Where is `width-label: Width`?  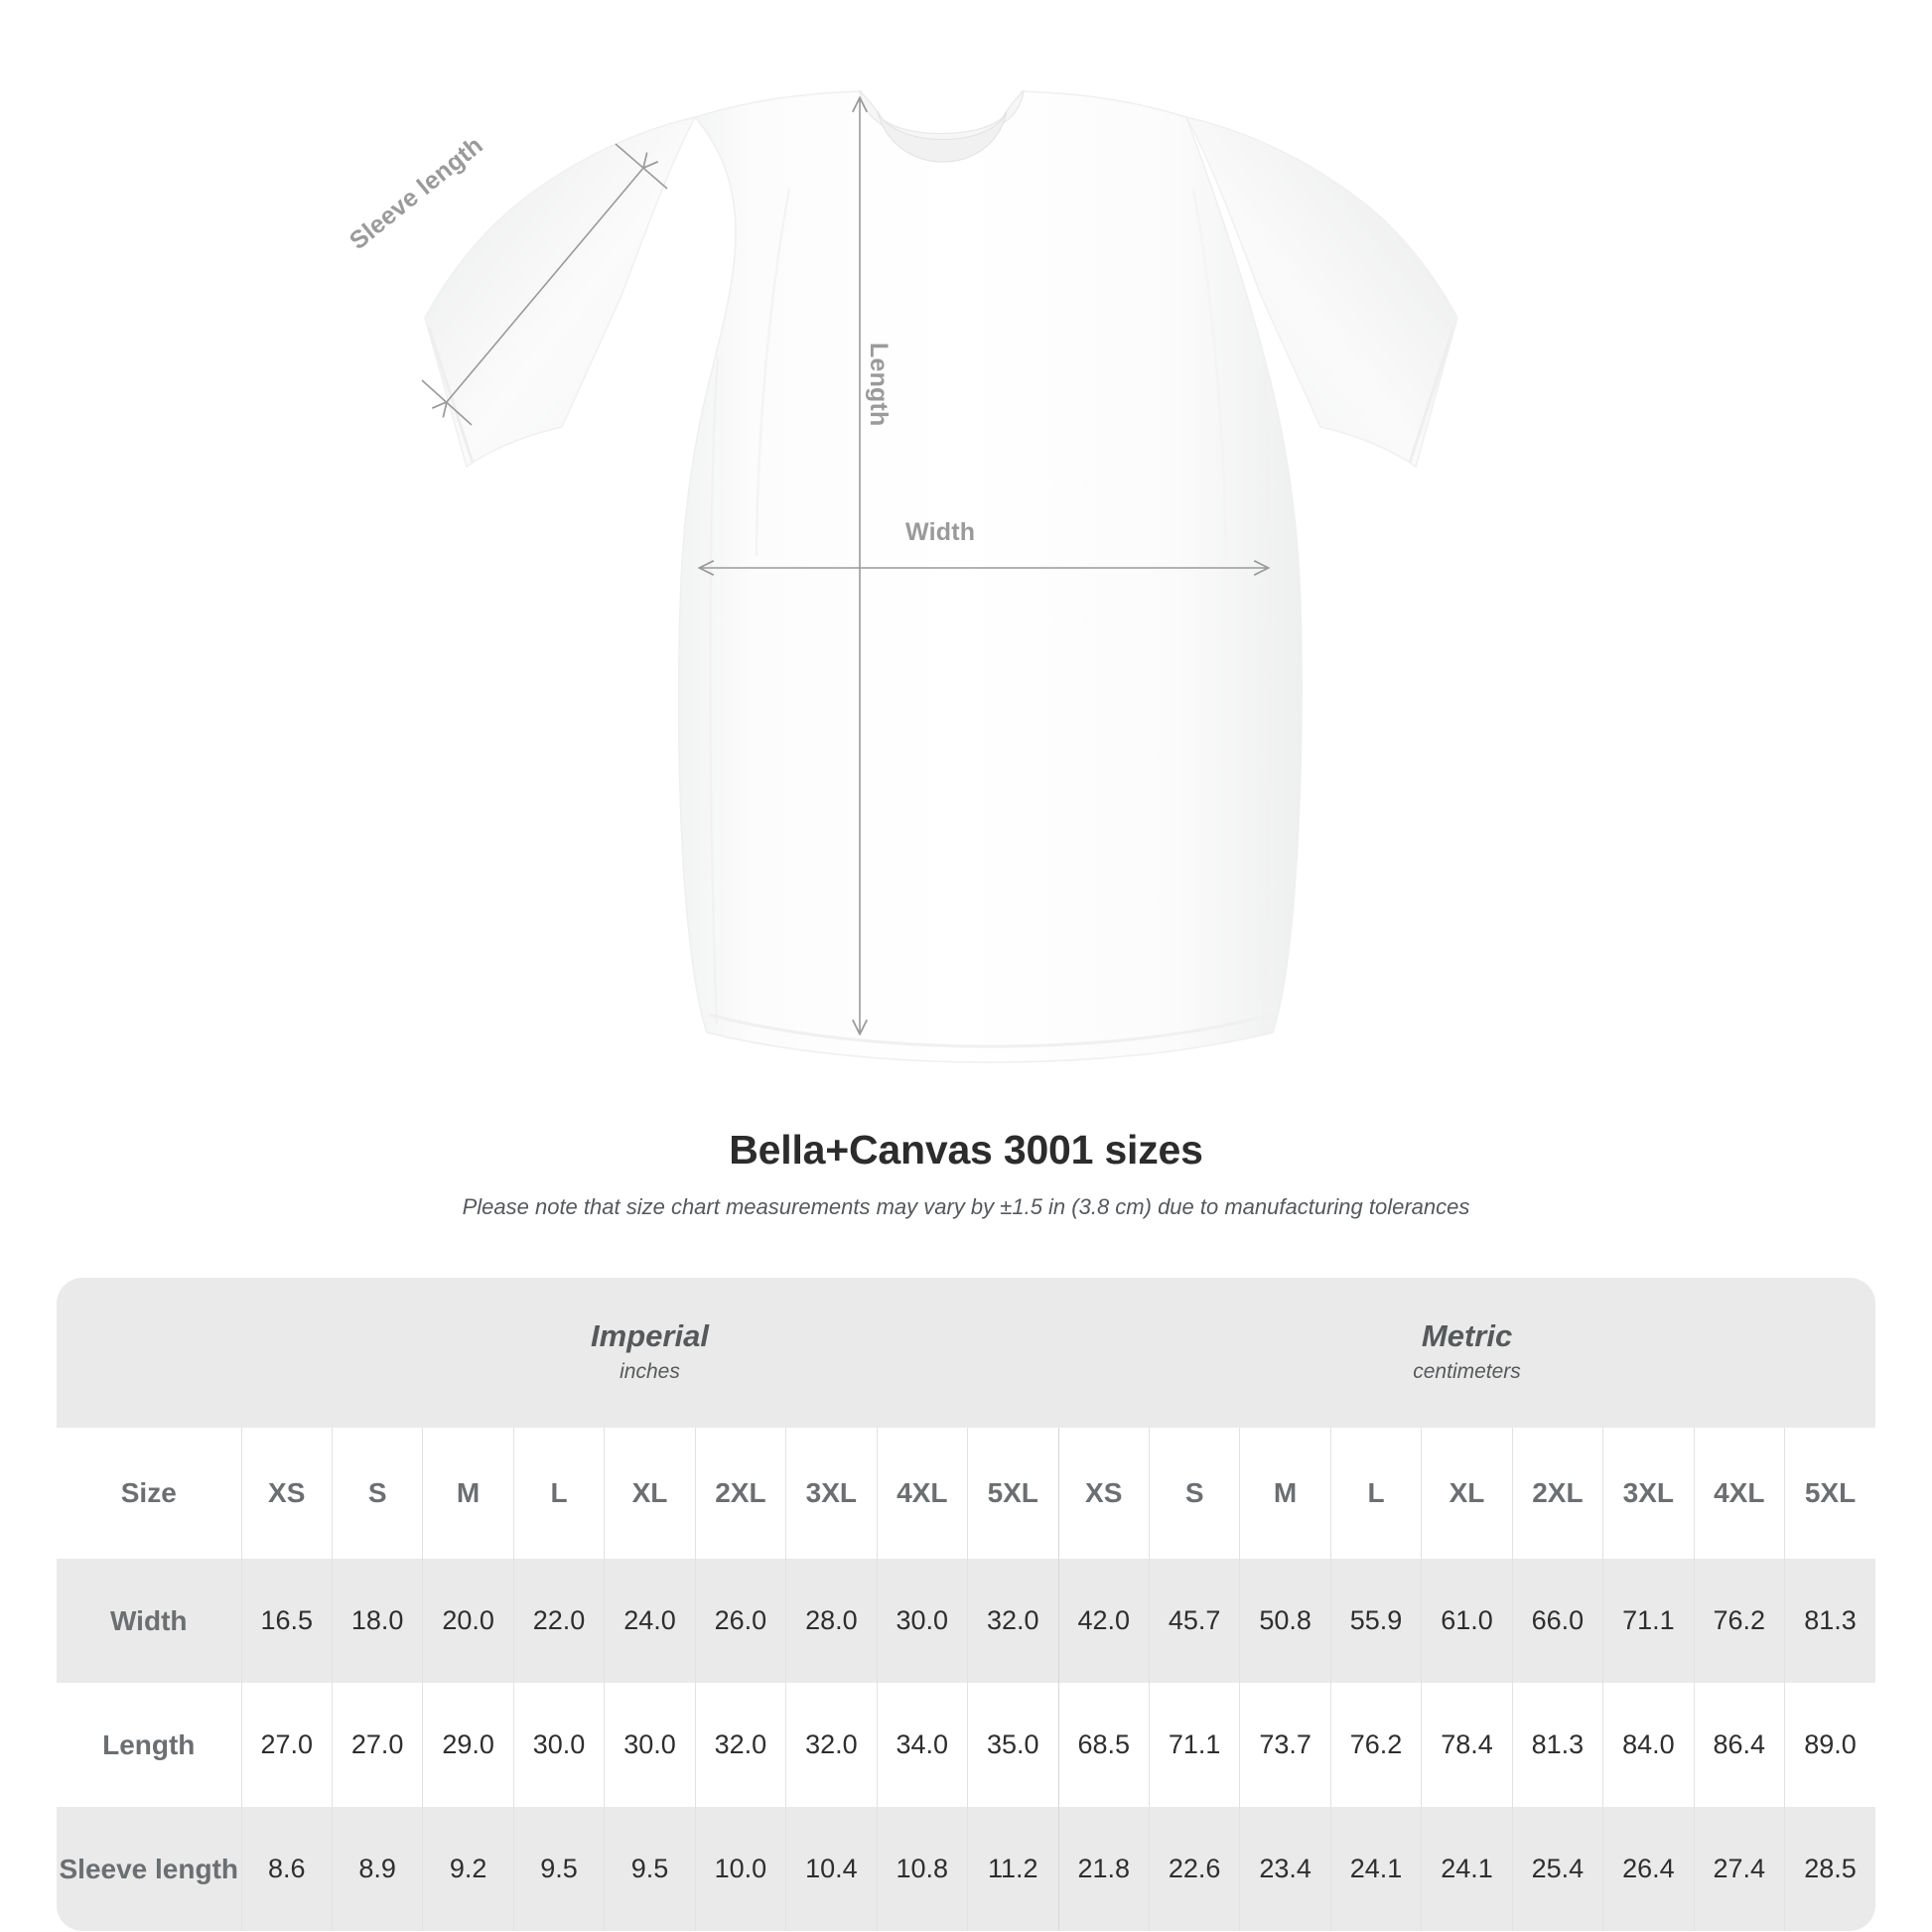
width-label: Width is located at coordinates (941, 532).